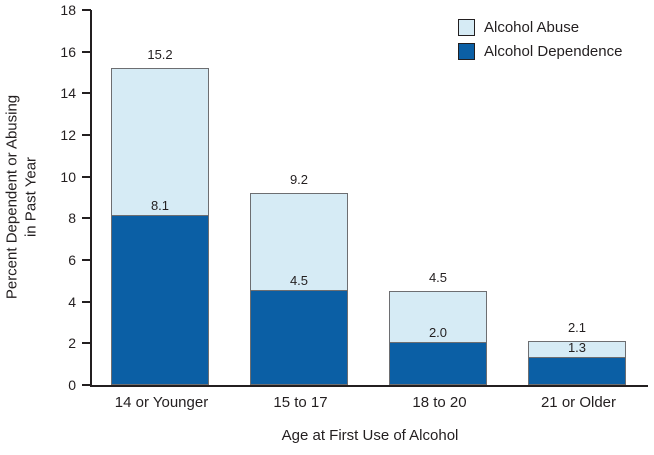 This screenshot has height=455, width=654. I want to click on category-label-14-or-younger: 14 or Younger, so click(161, 402).